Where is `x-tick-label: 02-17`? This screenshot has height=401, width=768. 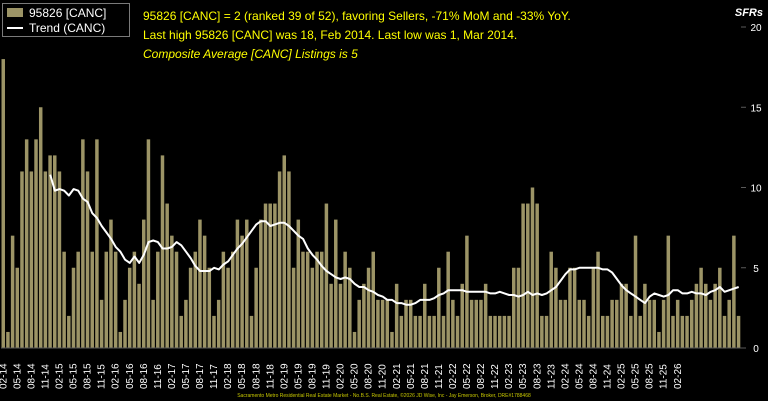
x-tick-label: 02-17 is located at coordinates (172, 376).